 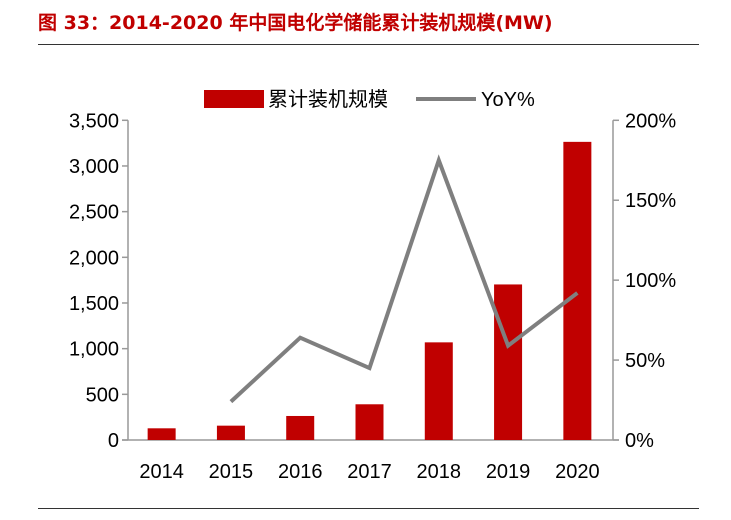 What do you see at coordinates (234, 99) in the screenshot?
I see `legend-bar-swatch` at bounding box center [234, 99].